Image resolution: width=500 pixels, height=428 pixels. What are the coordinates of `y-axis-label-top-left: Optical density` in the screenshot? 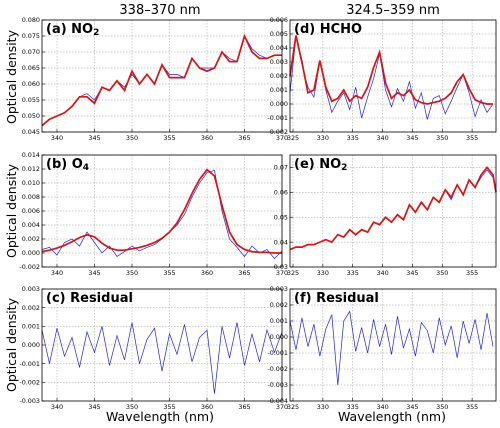 It's located at (11, 76).